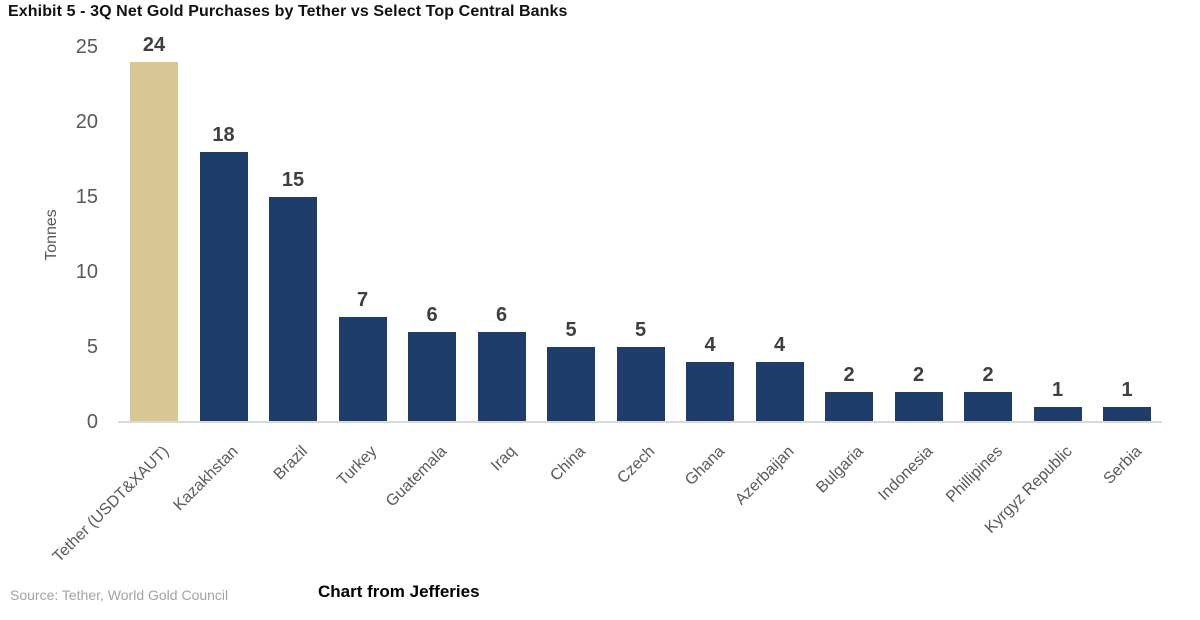  What do you see at coordinates (779, 392) in the screenshot?
I see `bar-azerbaijan` at bounding box center [779, 392].